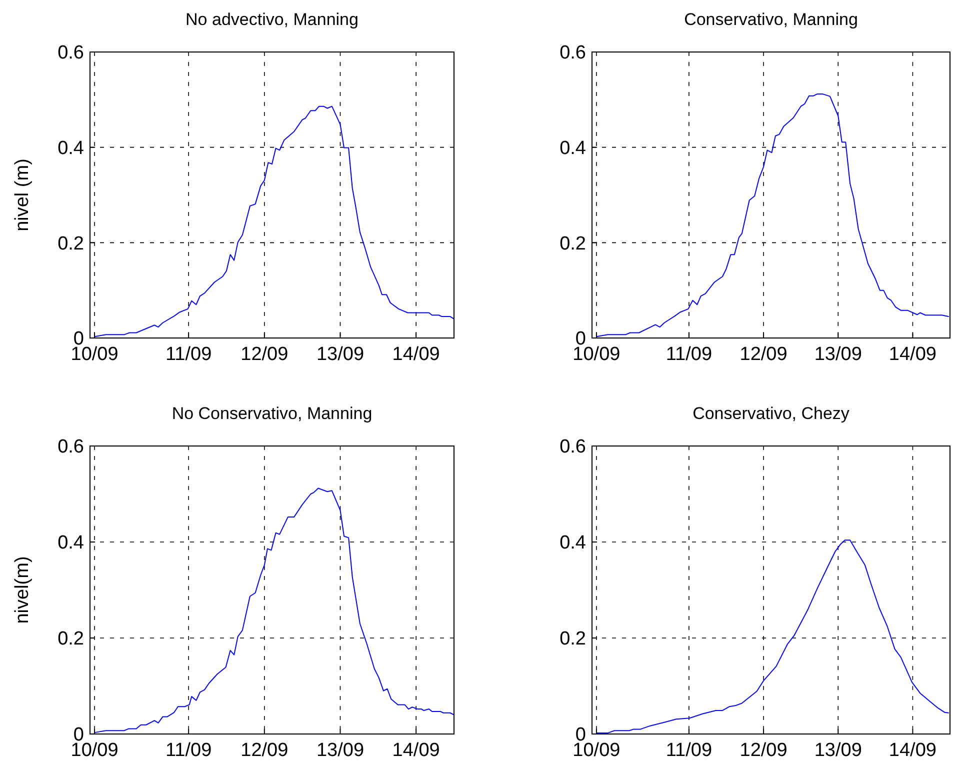 Image resolution: width=954 pixels, height=770 pixels. What do you see at coordinates (22, 590) in the screenshot?
I see `y-axis-title: nivel(m)` at bounding box center [22, 590].